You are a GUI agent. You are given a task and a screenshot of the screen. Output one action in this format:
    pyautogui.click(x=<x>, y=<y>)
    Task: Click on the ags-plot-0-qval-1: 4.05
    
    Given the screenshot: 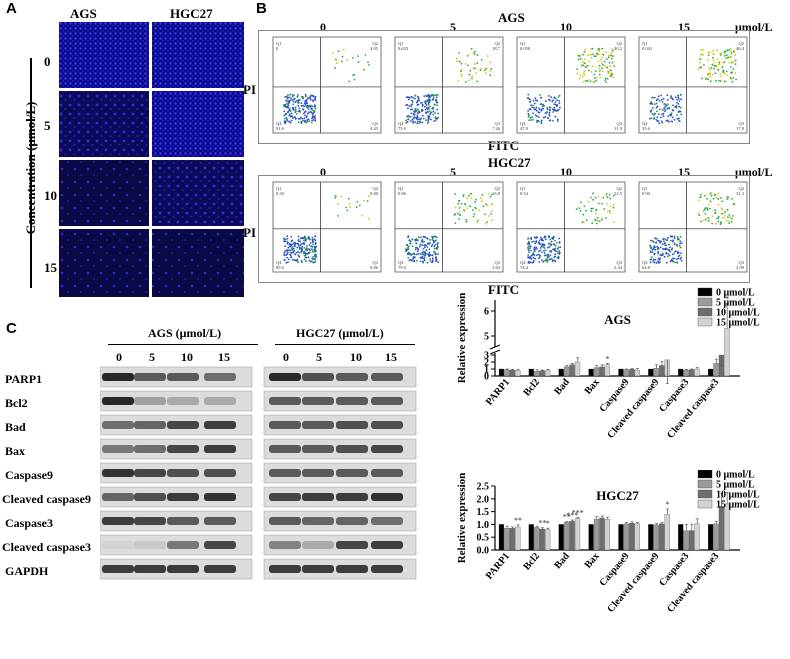 What is the action you would take?
    pyautogui.click(x=374, y=48)
    